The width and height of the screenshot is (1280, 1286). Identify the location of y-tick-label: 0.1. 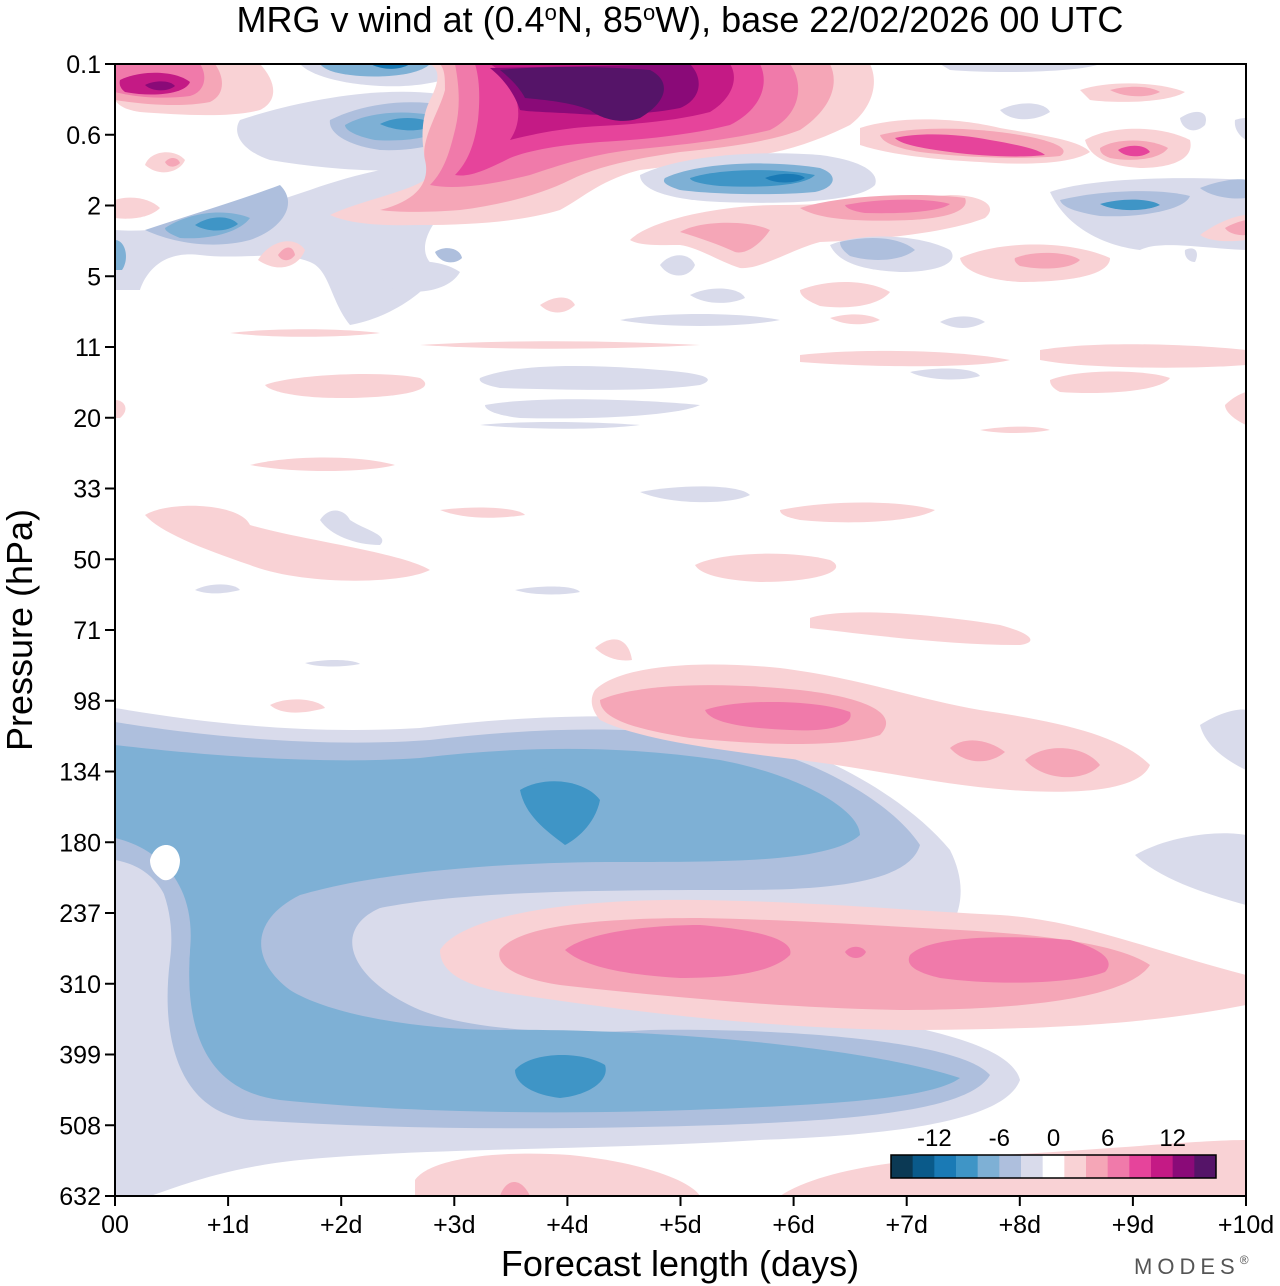
(83, 65).